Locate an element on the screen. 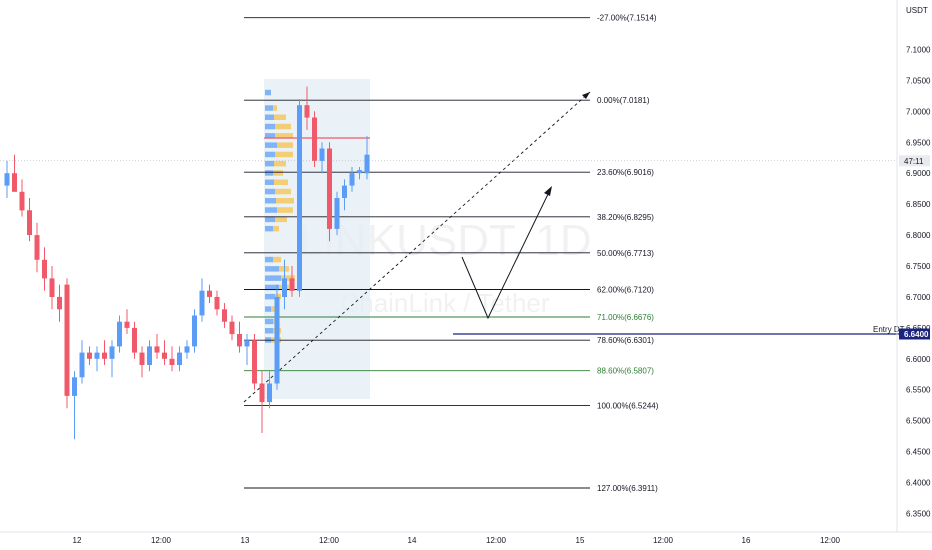 Image resolution: width=932 pixels, height=550 pixels. price-tick: 6.6500 is located at coordinates (918, 328).